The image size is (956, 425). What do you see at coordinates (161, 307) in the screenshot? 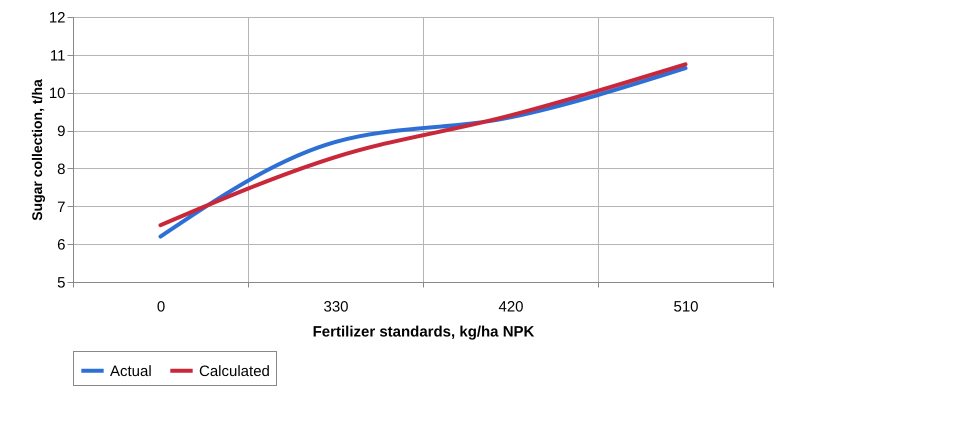
I see `x-tick-label: 0` at bounding box center [161, 307].